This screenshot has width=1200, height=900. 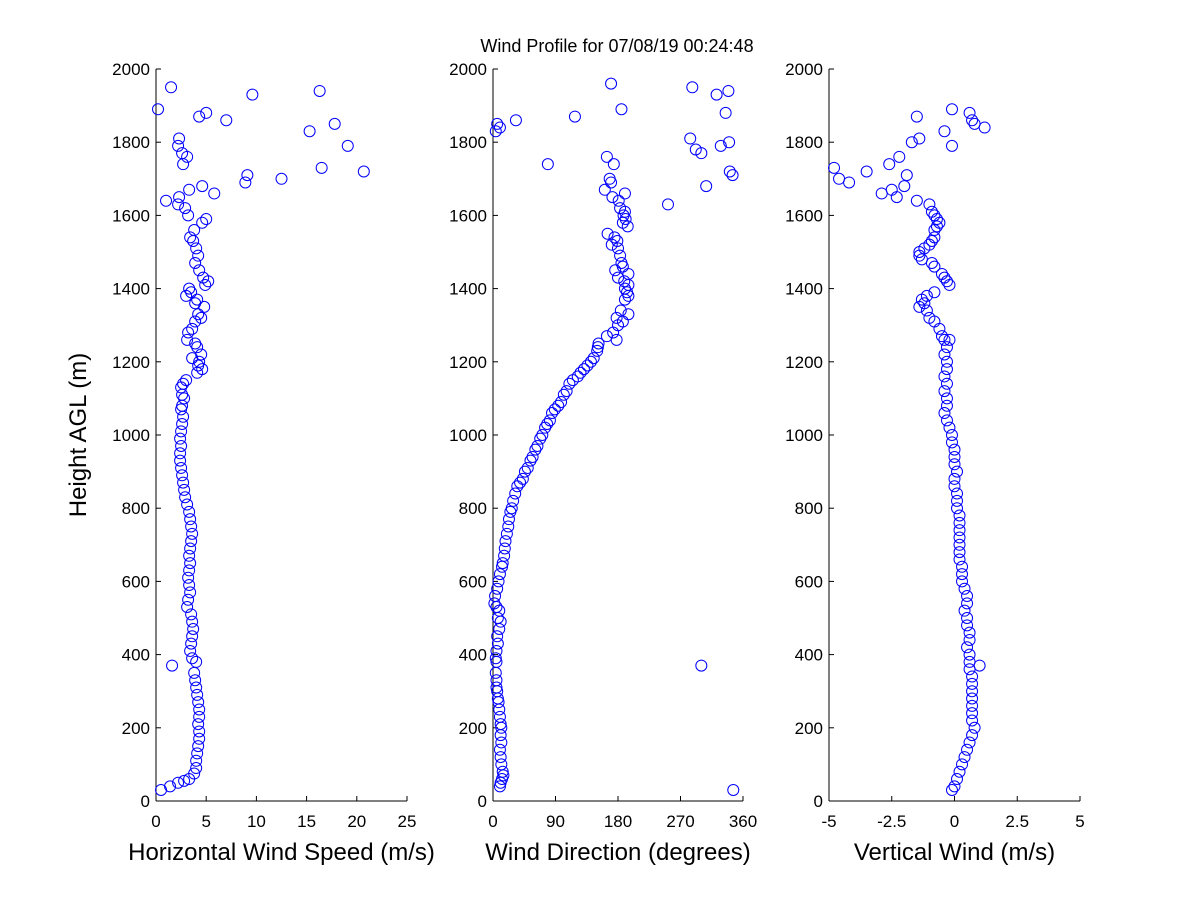 I want to click on x-tick-label: 15, so click(x=306, y=821).